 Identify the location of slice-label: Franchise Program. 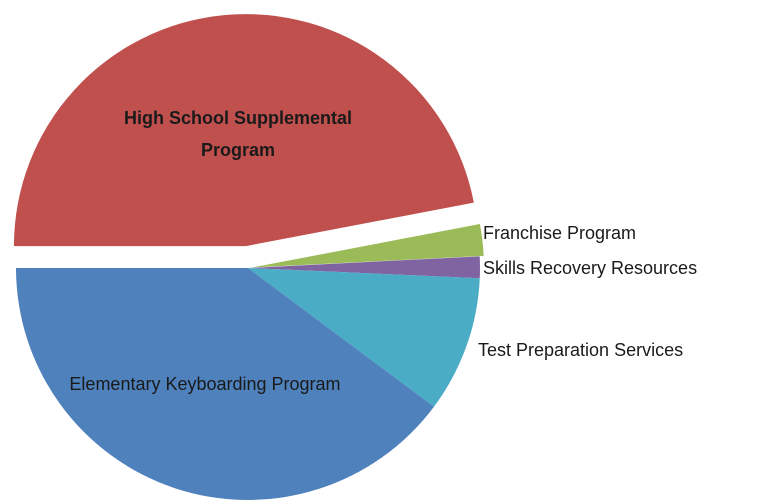
(560, 233).